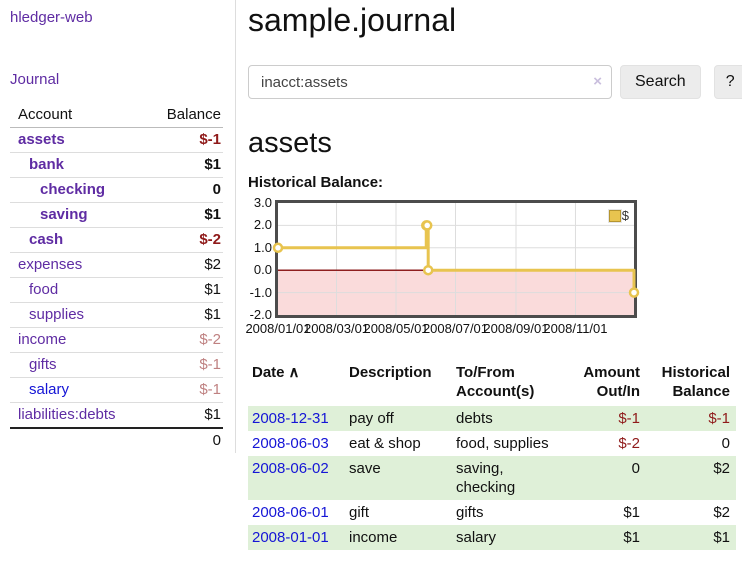 This screenshot has width=742, height=582. I want to click on x-axis-tick: 2008/03/01, so click(336, 328).